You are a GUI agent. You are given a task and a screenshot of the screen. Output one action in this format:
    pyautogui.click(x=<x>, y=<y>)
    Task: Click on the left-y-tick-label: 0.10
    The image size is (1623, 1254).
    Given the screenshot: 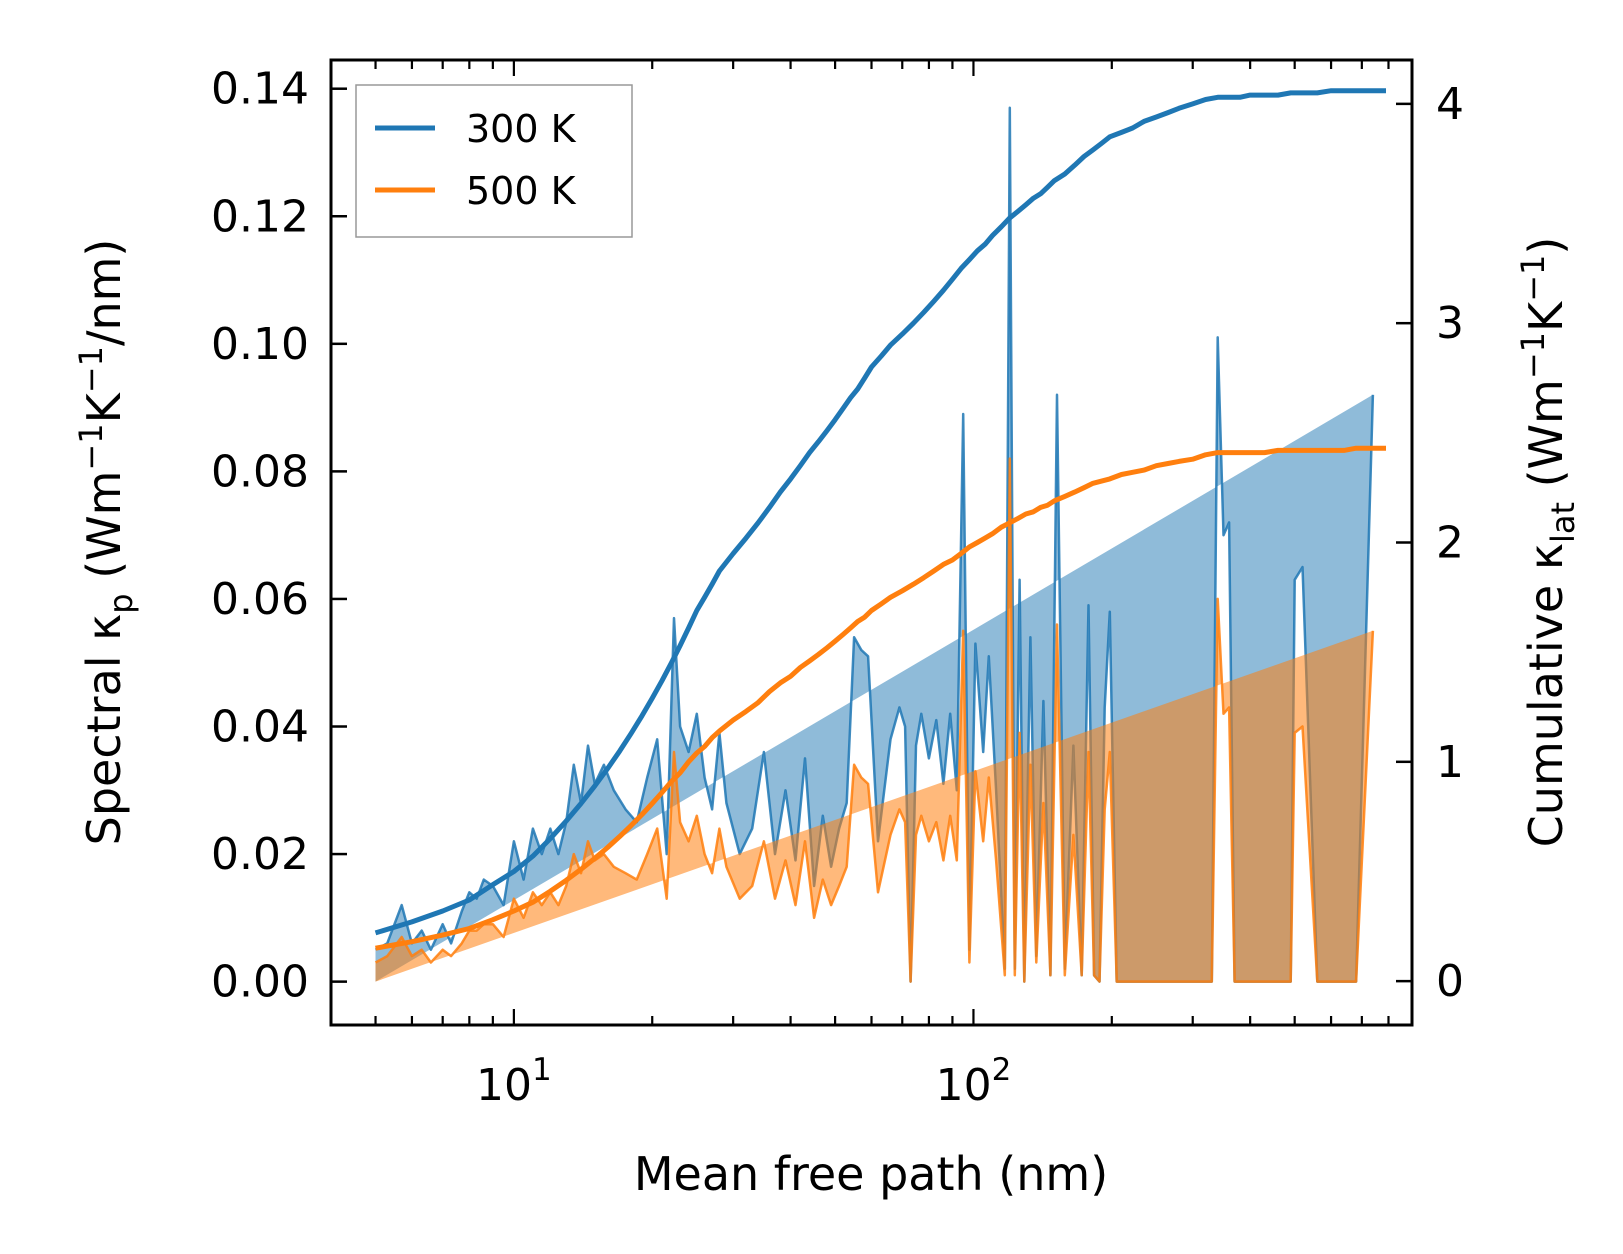 What is the action you would take?
    pyautogui.click(x=260, y=344)
    